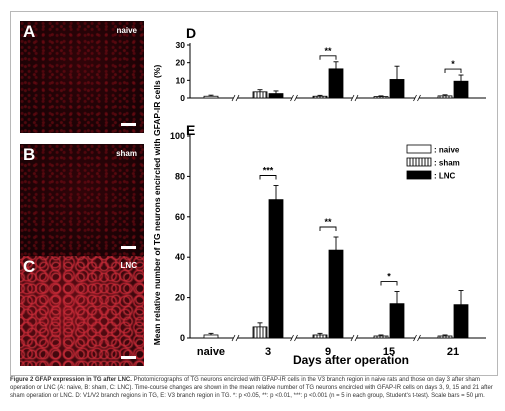 The width and height of the screenshot is (505, 411). I want to click on micrograph-sham: B sham, so click(82, 200).